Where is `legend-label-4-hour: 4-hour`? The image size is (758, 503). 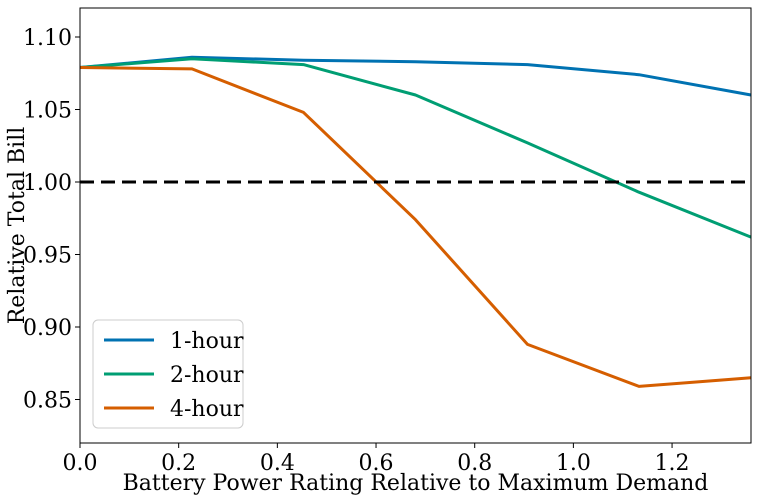
legend-label-4-hour: 4-hour is located at coordinates (207, 409).